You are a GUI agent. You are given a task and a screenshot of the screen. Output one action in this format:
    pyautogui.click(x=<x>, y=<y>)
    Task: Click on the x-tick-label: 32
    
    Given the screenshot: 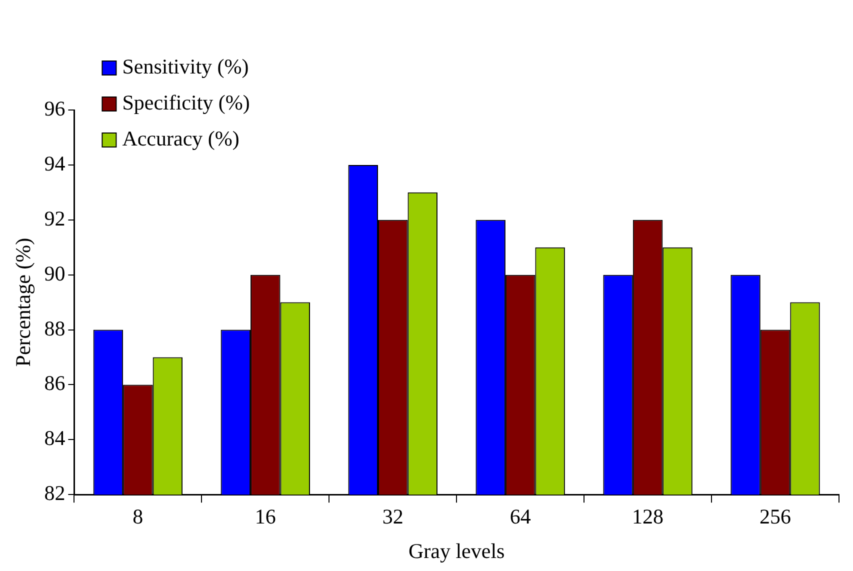 What is the action you would take?
    pyautogui.click(x=393, y=516)
    